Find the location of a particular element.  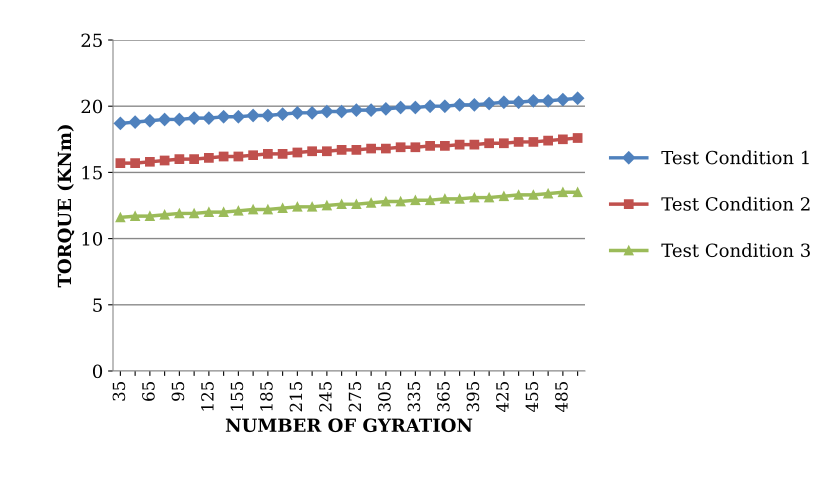

y-tick-label: 10 is located at coordinates (92, 239).